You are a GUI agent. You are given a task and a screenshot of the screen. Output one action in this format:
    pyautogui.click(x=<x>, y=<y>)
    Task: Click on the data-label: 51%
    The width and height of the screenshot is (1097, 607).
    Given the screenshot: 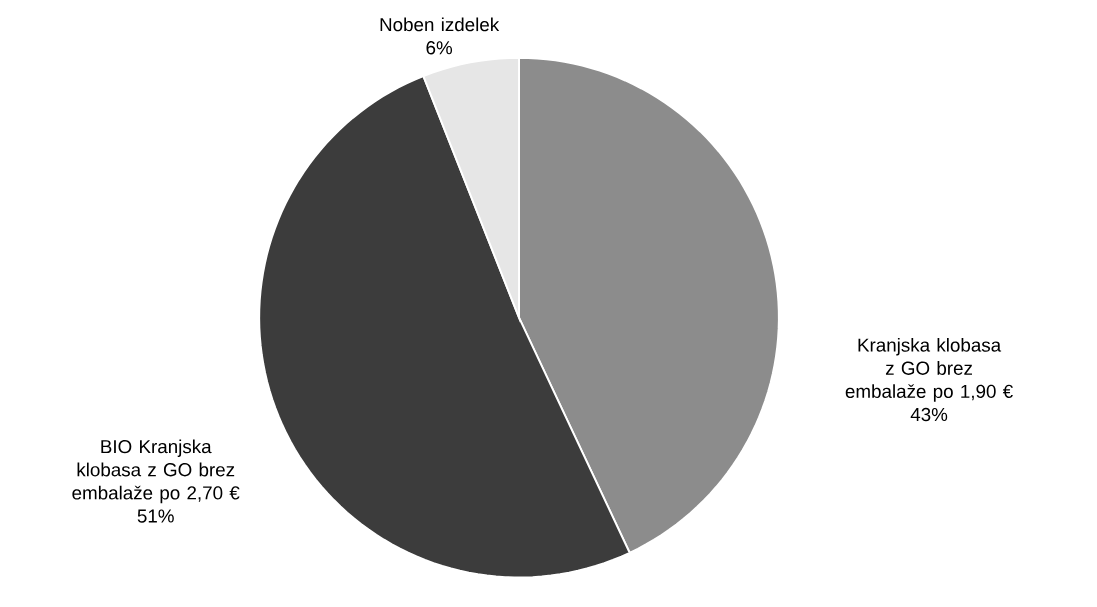 What is the action you would take?
    pyautogui.click(x=155, y=516)
    